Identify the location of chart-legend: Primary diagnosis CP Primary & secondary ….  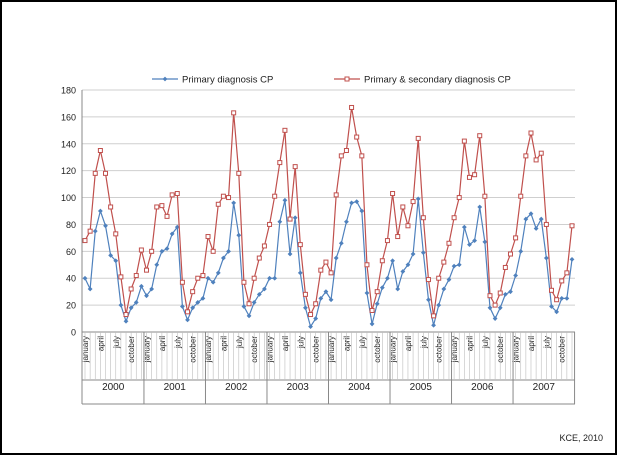
(331, 80).